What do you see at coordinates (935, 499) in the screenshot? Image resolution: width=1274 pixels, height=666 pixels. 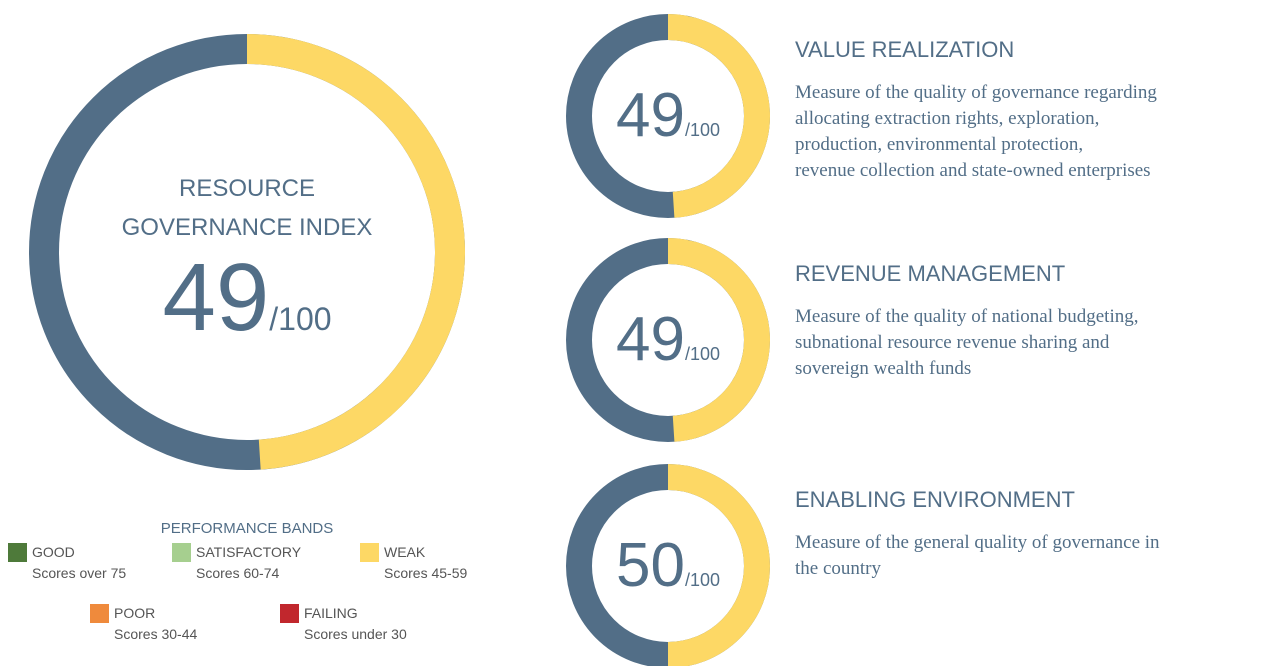 I see `component-title: ENABLING ENVIRONMENT` at bounding box center [935, 499].